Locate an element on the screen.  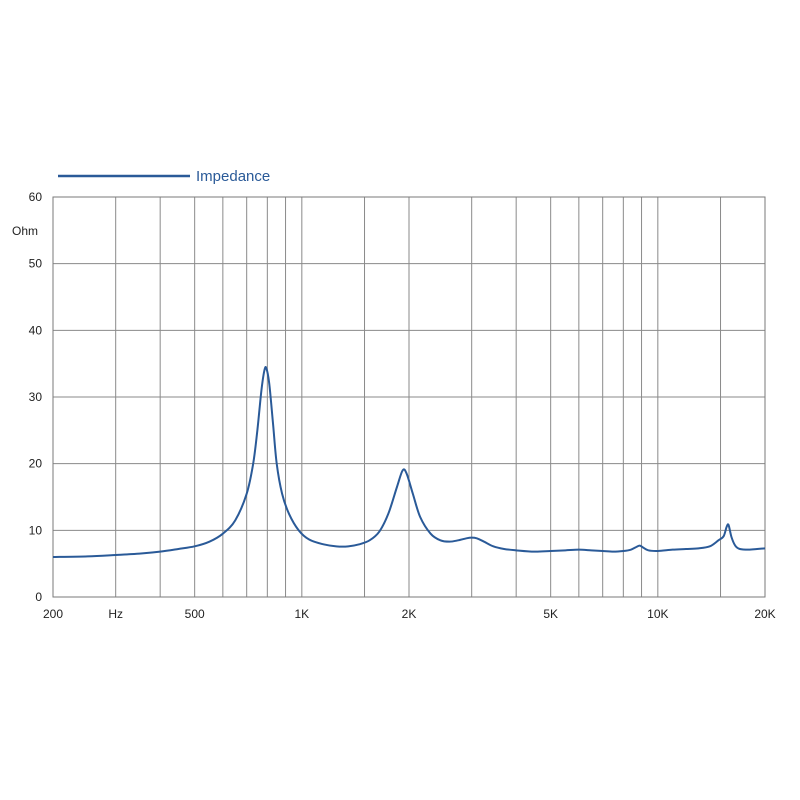
x-tick-label: Hz is located at coordinates (115, 614).